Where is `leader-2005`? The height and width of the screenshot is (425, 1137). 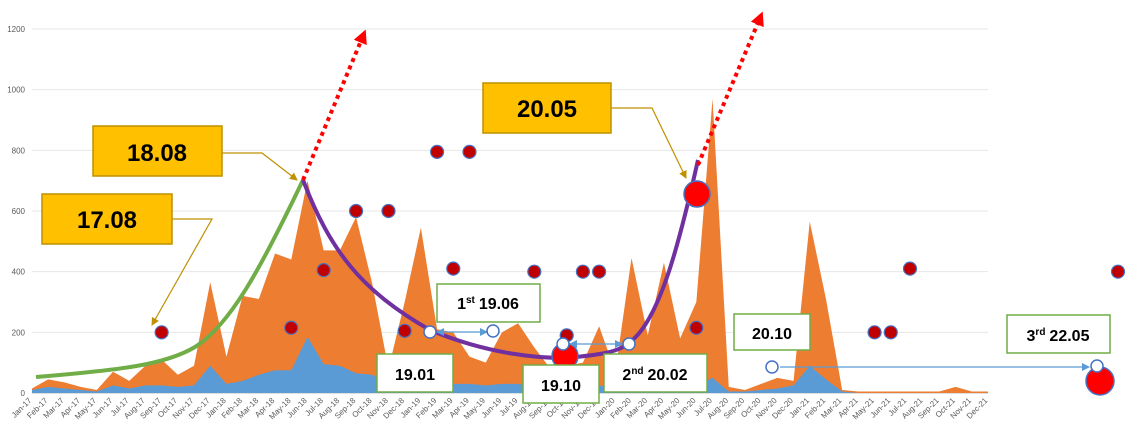 leader-2005 is located at coordinates (649, 143).